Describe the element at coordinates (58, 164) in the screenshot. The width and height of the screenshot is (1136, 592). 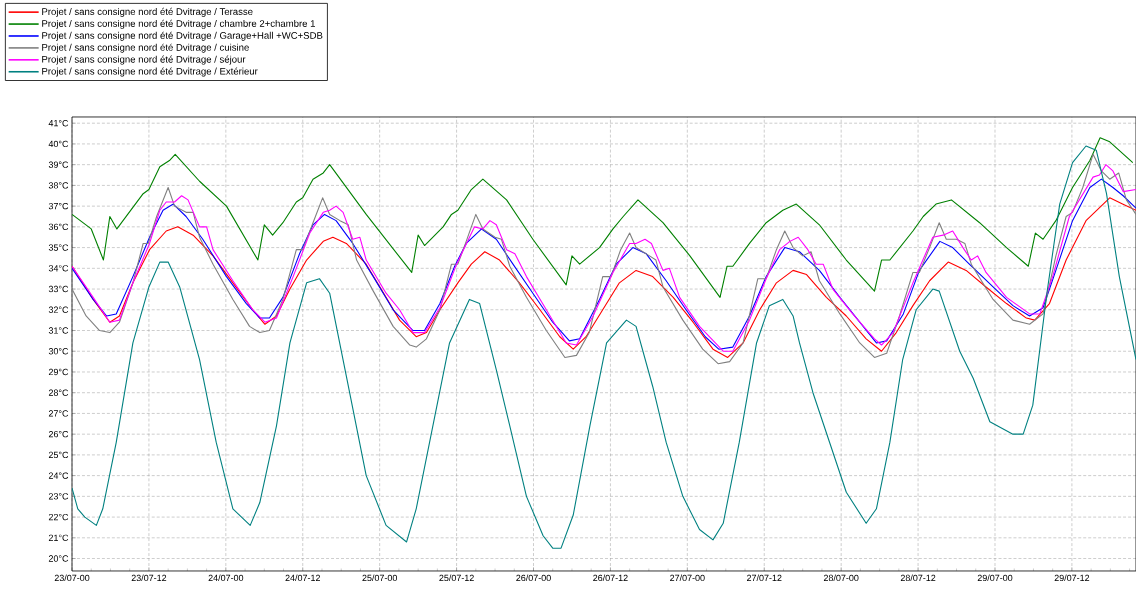
I see `y-tick-label: 39°C` at that location.